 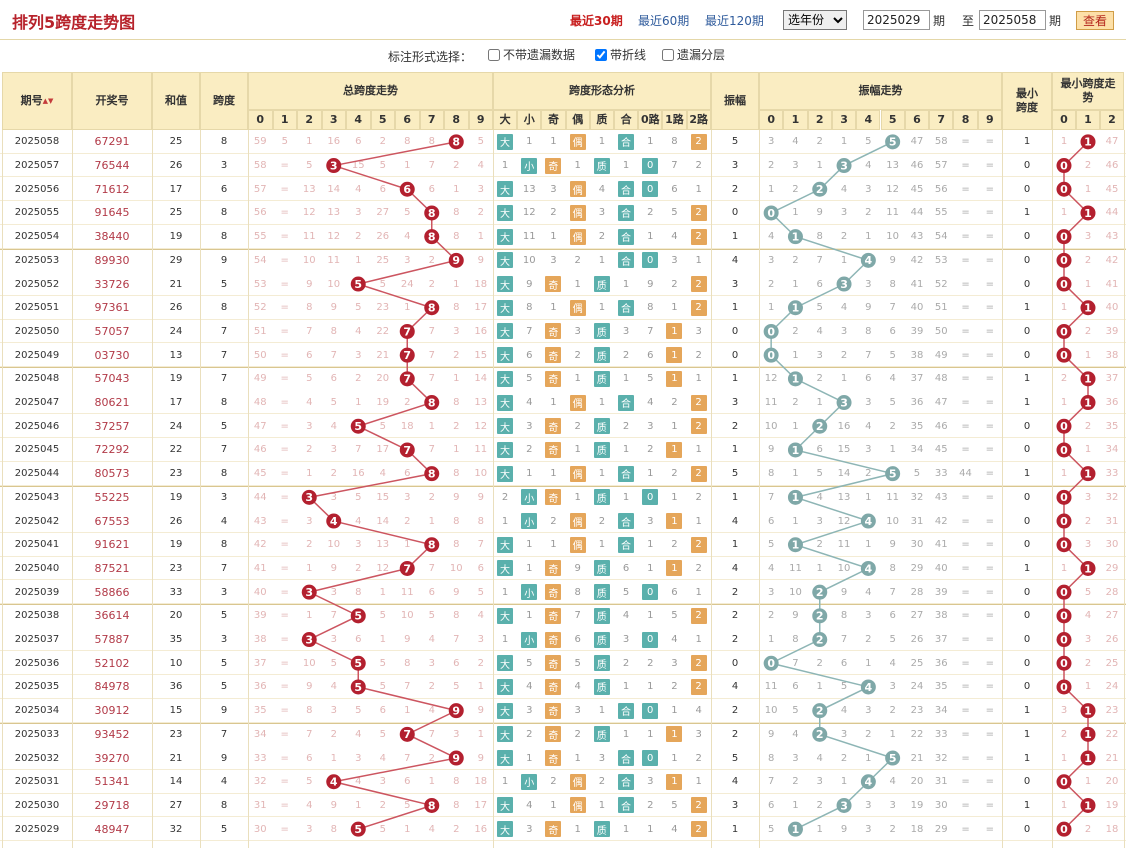 I want to click on span-miss-cell: 13, so click(x=334, y=213).